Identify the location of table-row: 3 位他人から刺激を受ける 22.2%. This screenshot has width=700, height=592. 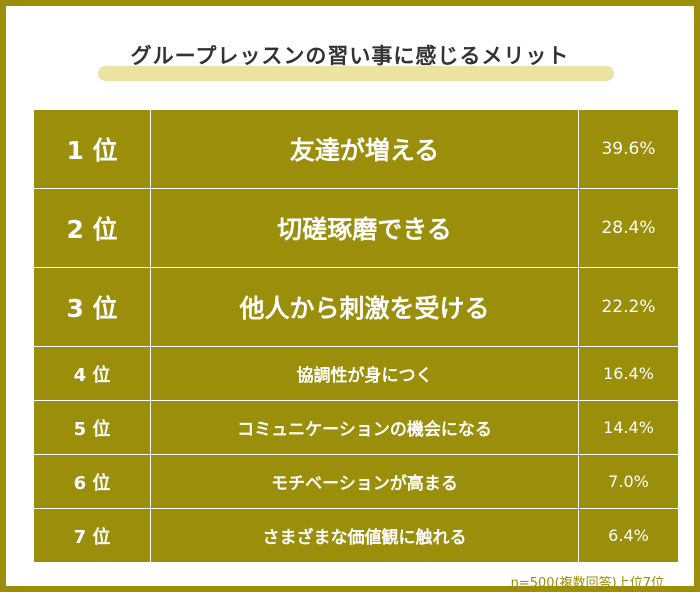
(356, 307).